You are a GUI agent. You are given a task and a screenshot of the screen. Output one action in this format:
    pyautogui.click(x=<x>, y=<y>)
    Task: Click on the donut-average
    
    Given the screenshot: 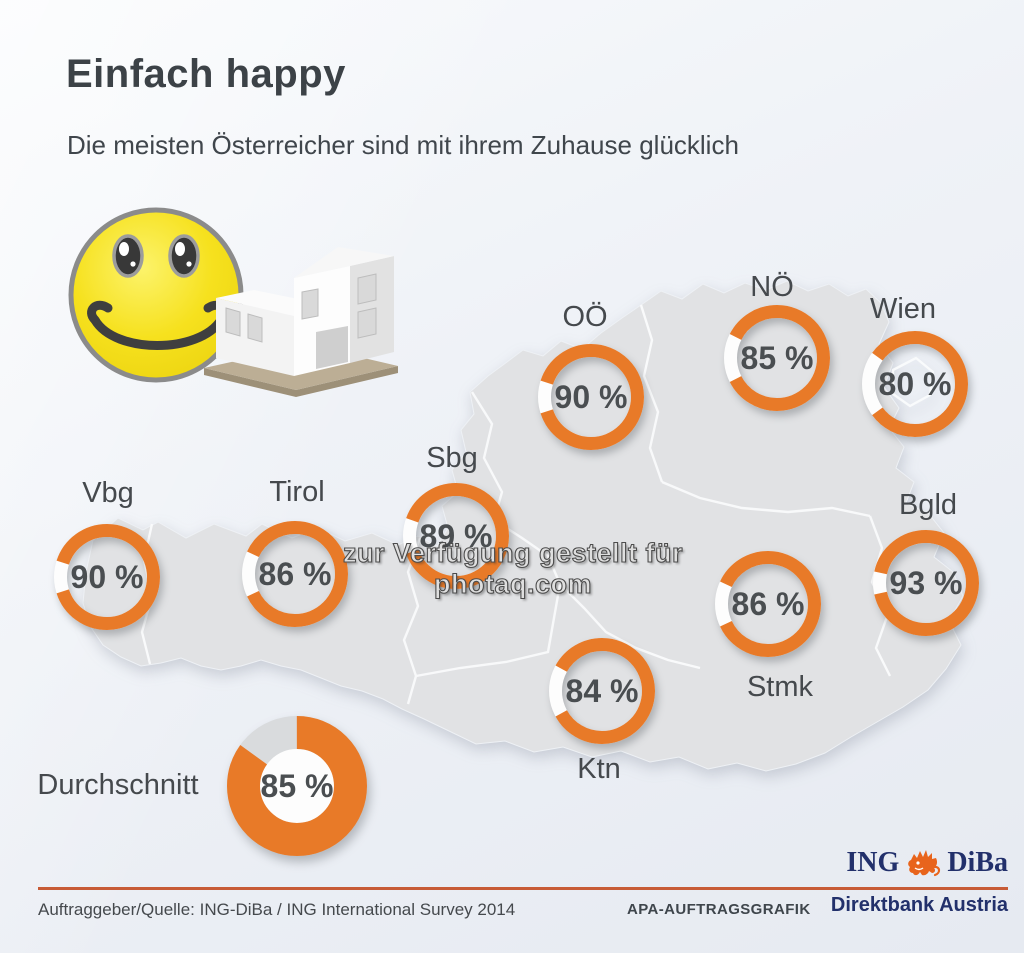 What is the action you would take?
    pyautogui.click(x=297, y=786)
    